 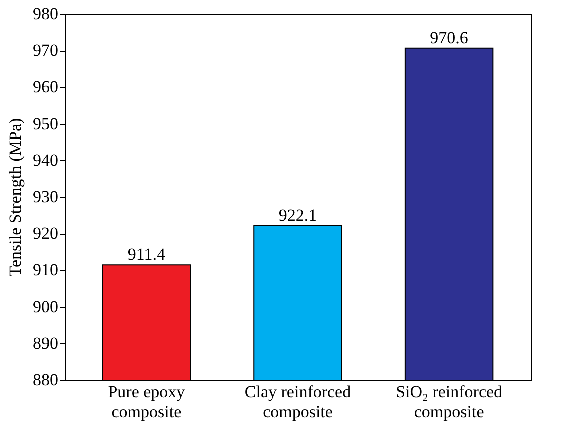 I want to click on y-tick-label: 970, so click(x=45, y=50).